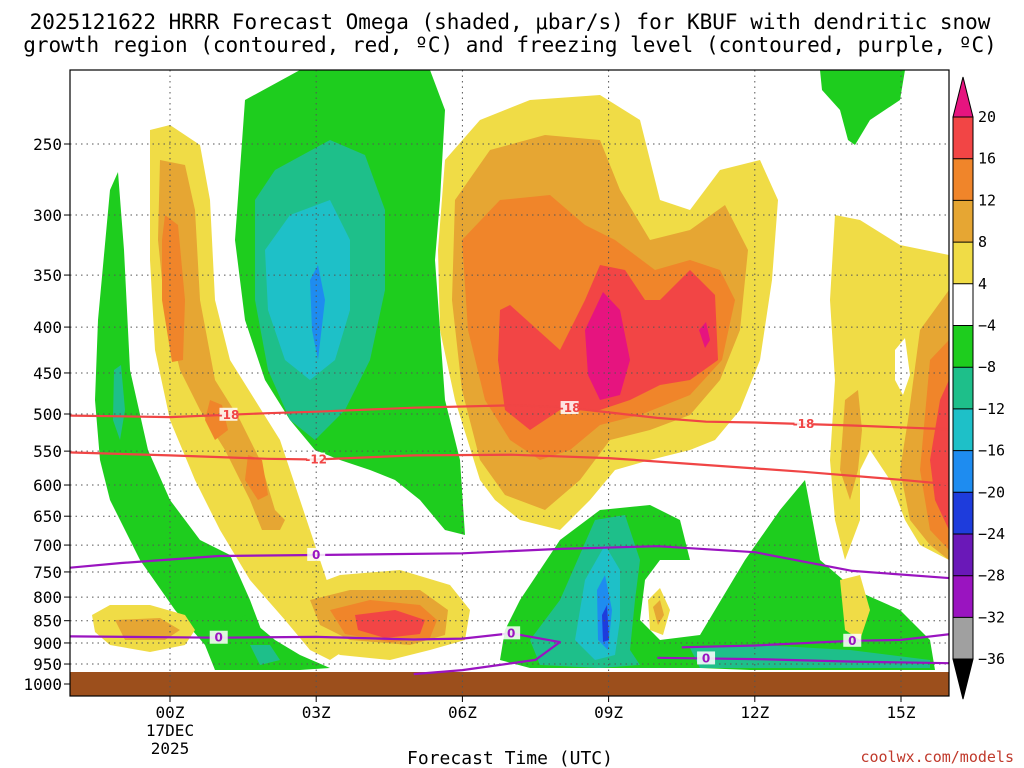 Image resolution: width=1024 pixels, height=768 pixels. I want to click on omega-region-pos20, so click(607, 346).